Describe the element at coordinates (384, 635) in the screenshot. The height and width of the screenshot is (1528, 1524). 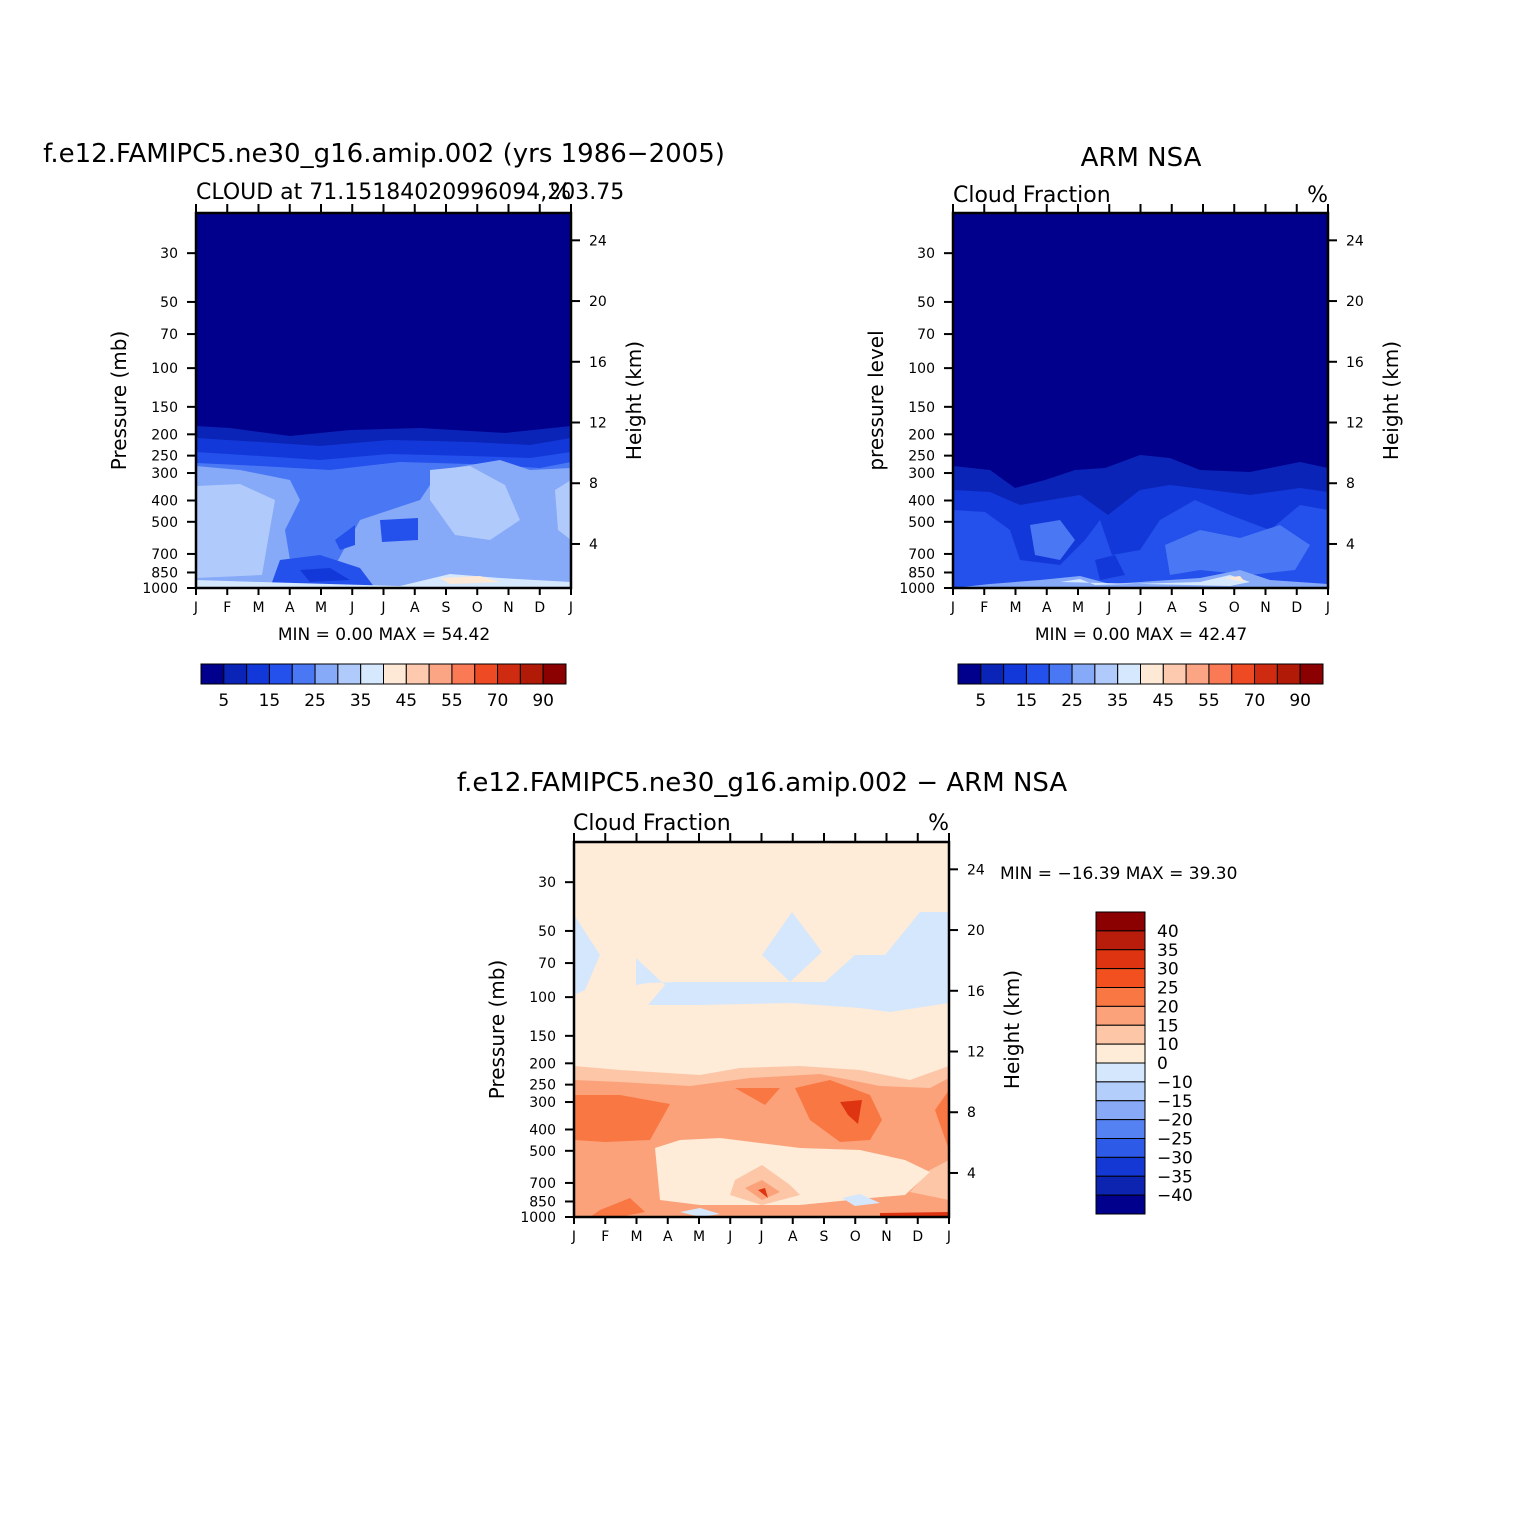
I see `panel-model-stats: MIN = 0.00 MAX = 54.42` at that location.